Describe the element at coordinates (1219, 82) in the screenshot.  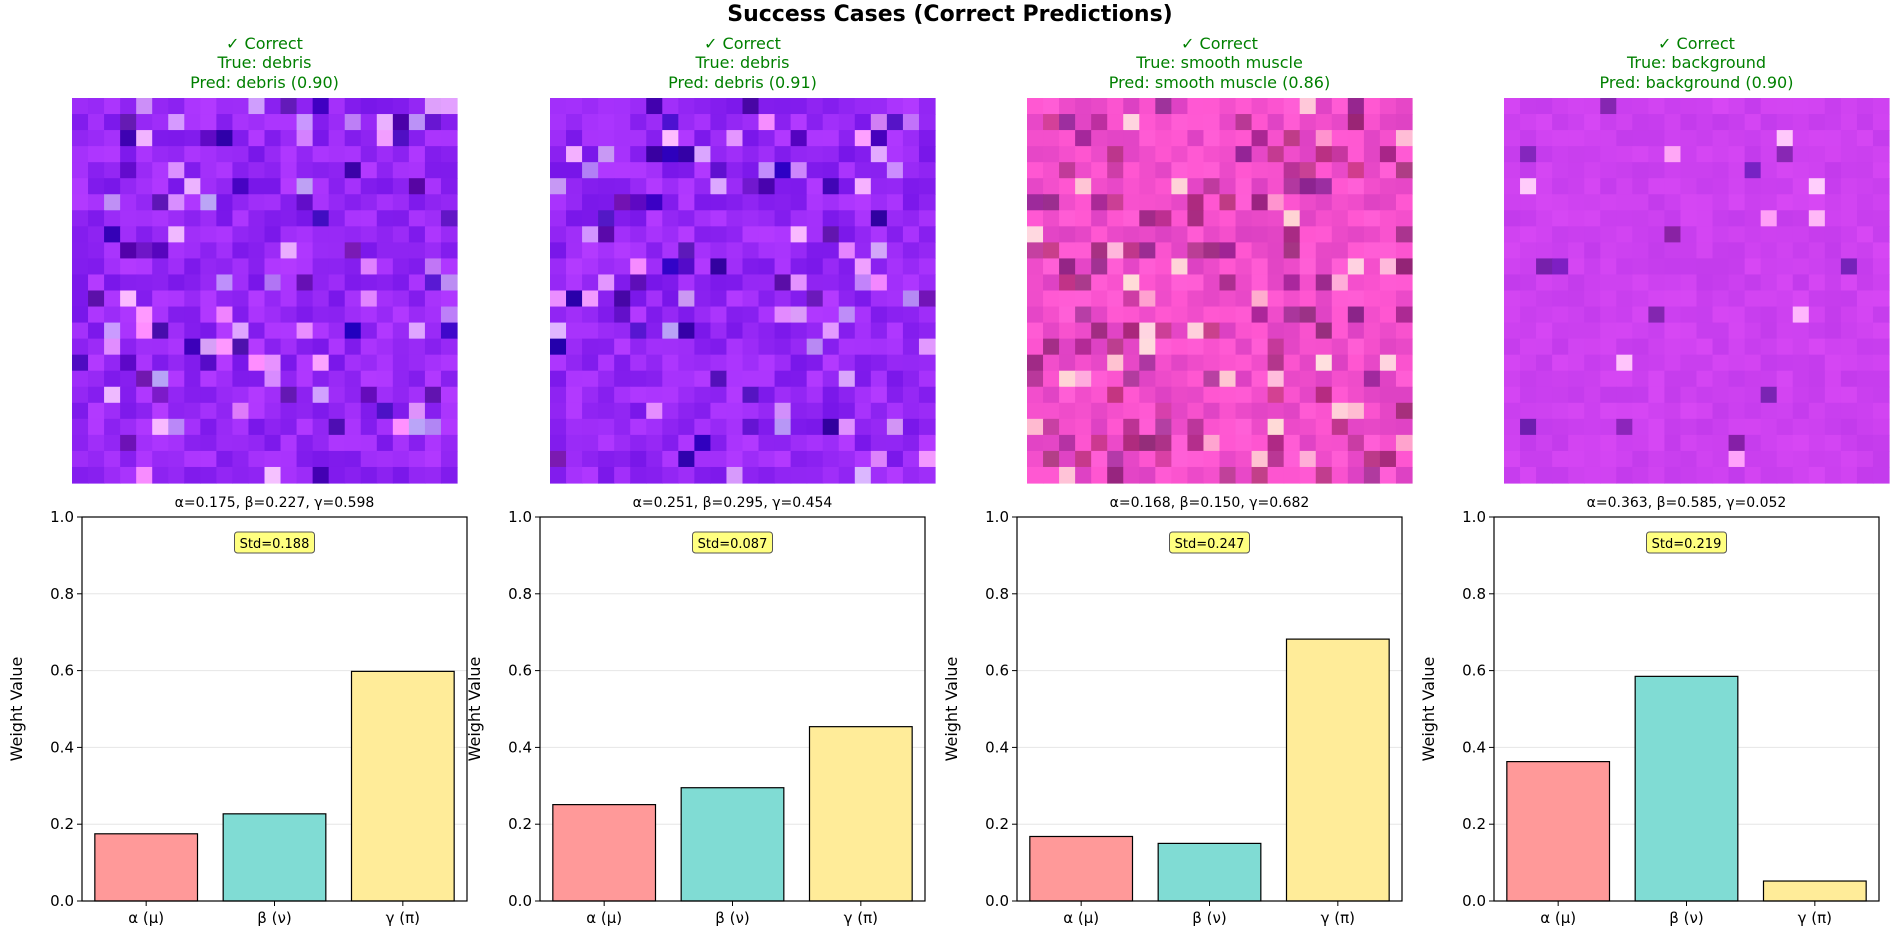
I see `pred-label: Pred: smooth muscle (0.86)` at that location.